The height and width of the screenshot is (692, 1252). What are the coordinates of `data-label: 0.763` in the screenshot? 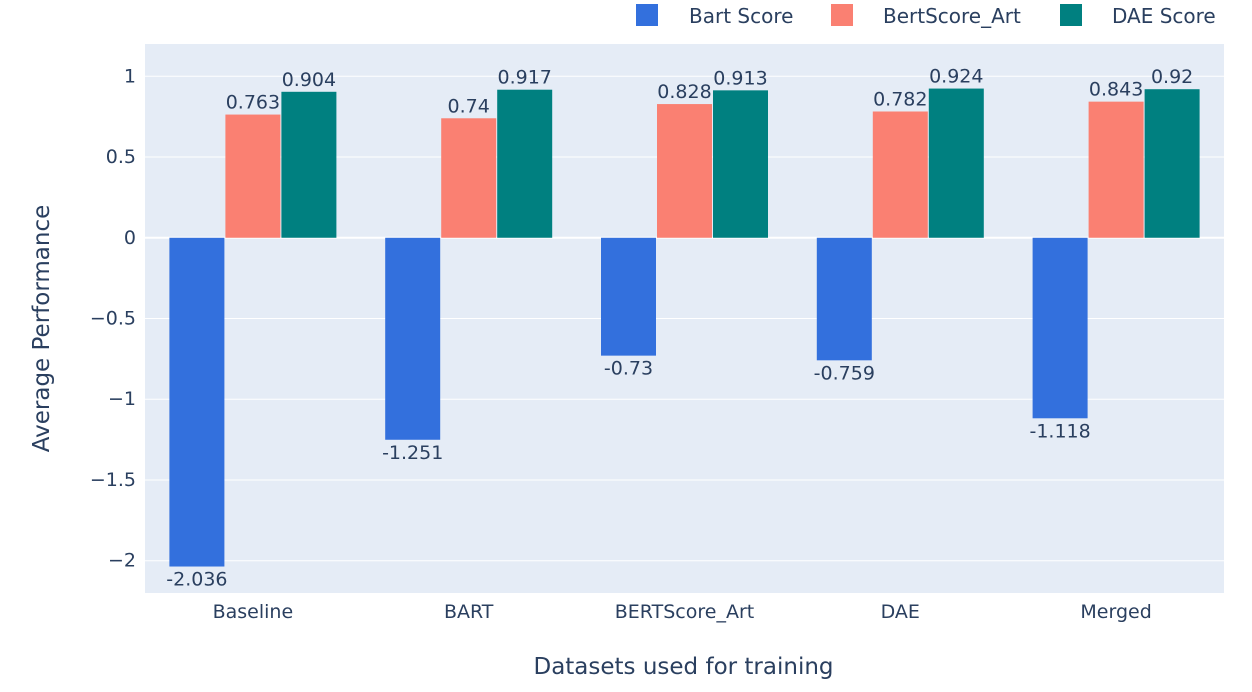 It's located at (253, 103).